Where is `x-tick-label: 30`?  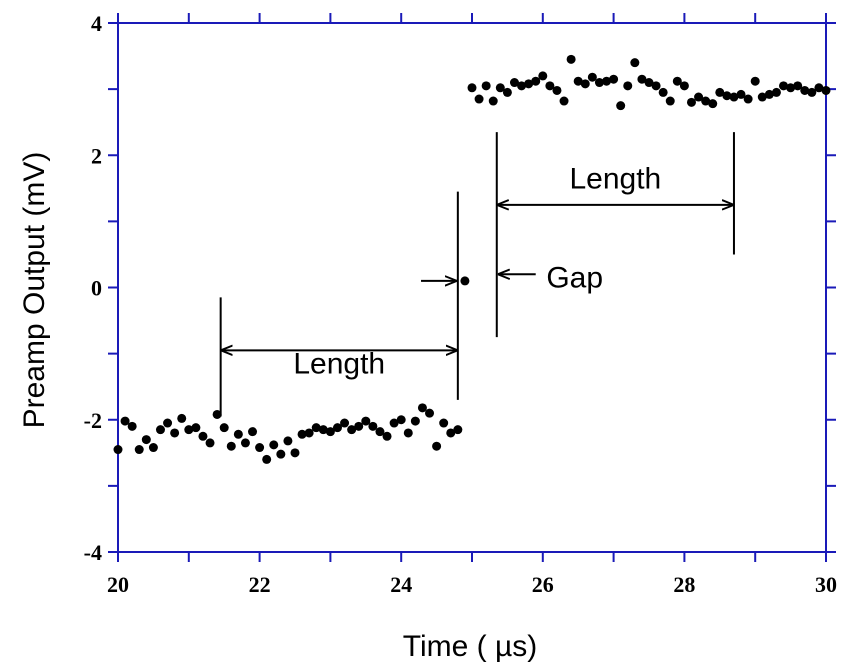
x-tick-label: 30 is located at coordinates (826, 584).